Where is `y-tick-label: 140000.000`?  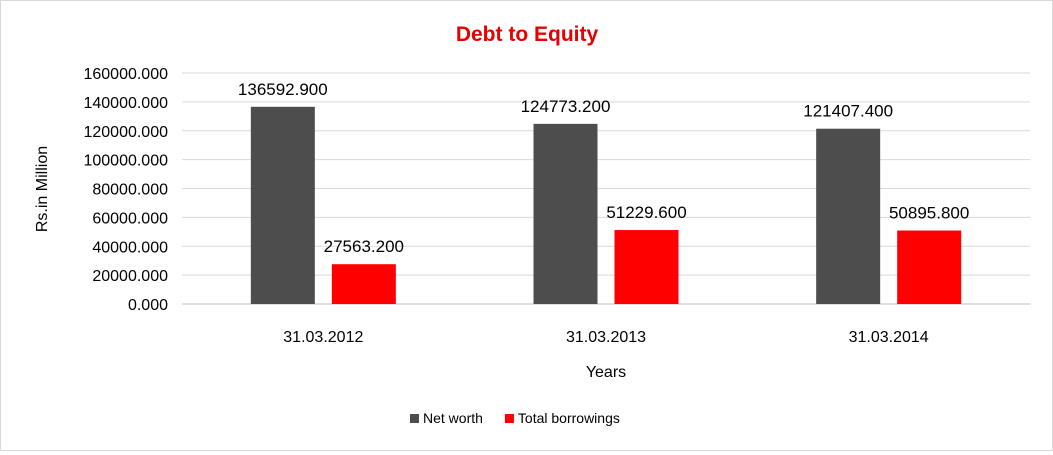 y-tick-label: 140000.000 is located at coordinates (125, 103).